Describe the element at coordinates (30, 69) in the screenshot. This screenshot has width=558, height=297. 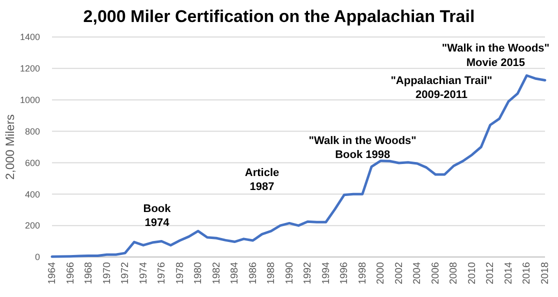
I see `y-tick-label: 1200` at that location.